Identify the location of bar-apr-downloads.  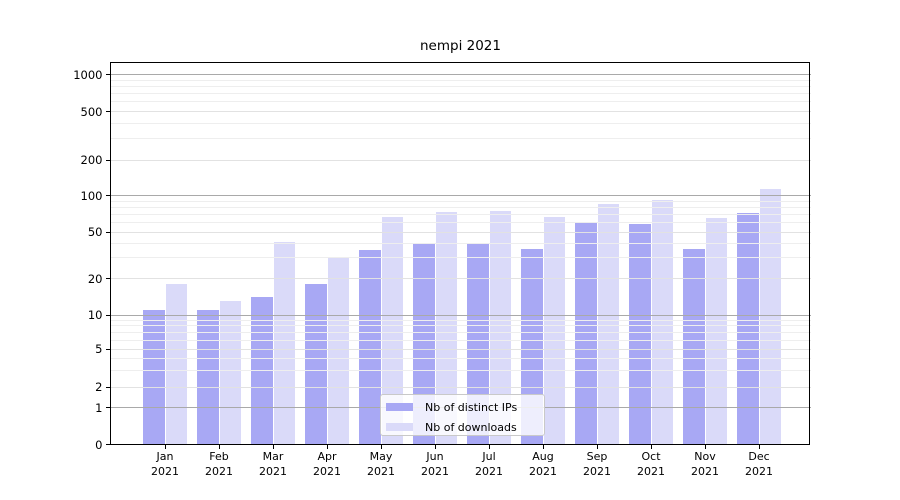
(338, 351).